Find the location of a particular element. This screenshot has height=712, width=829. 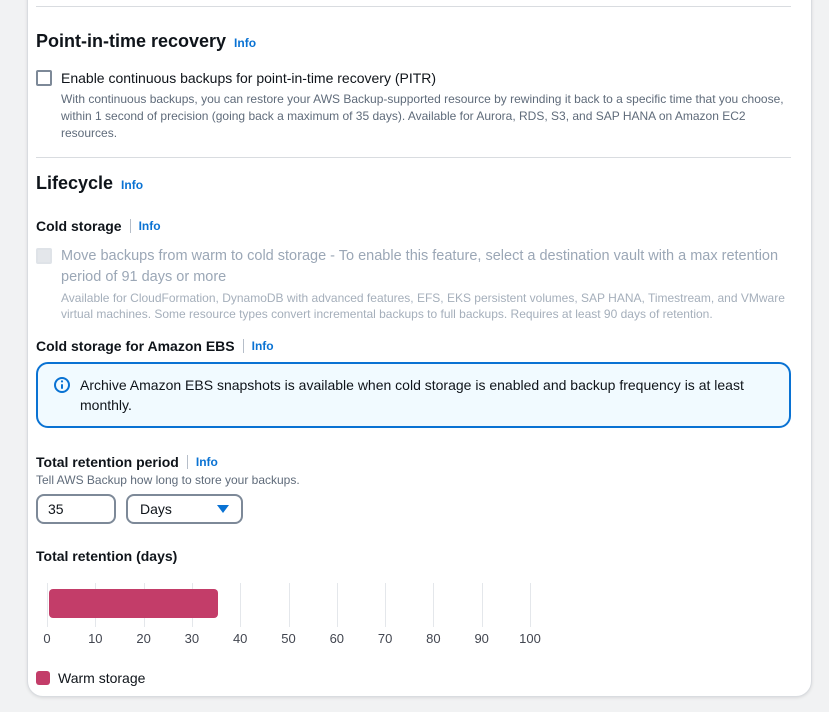

x-axis-tick-label: 40 is located at coordinates (240, 638).